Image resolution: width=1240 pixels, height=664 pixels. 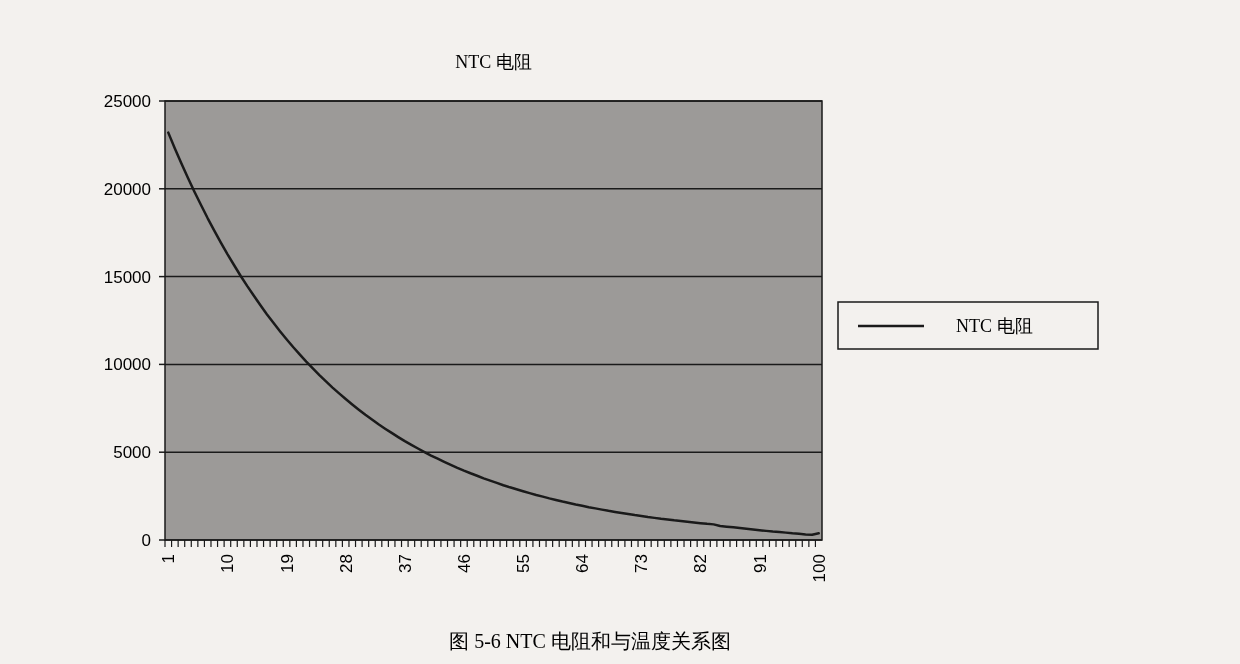 What do you see at coordinates (493, 62) in the screenshot?
I see `chart-title: NTC 电阻` at bounding box center [493, 62].